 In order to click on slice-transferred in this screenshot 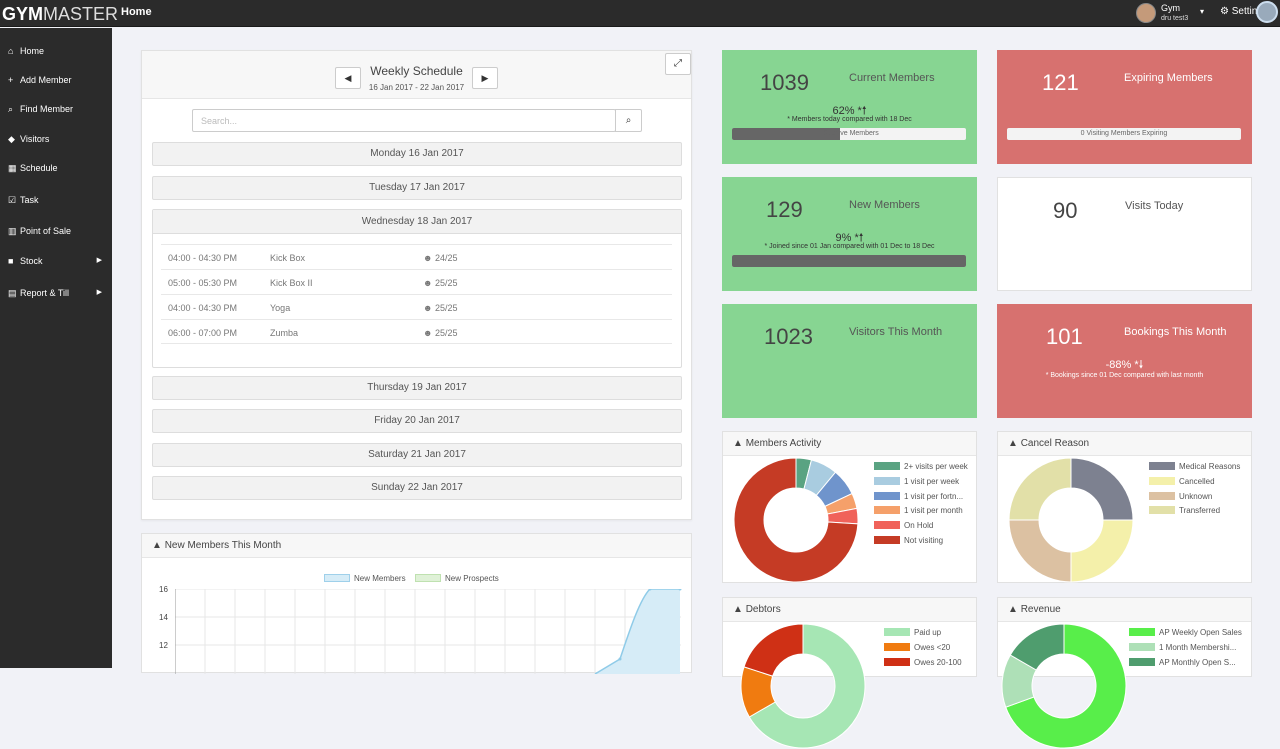, I will do `click(1040, 489)`.